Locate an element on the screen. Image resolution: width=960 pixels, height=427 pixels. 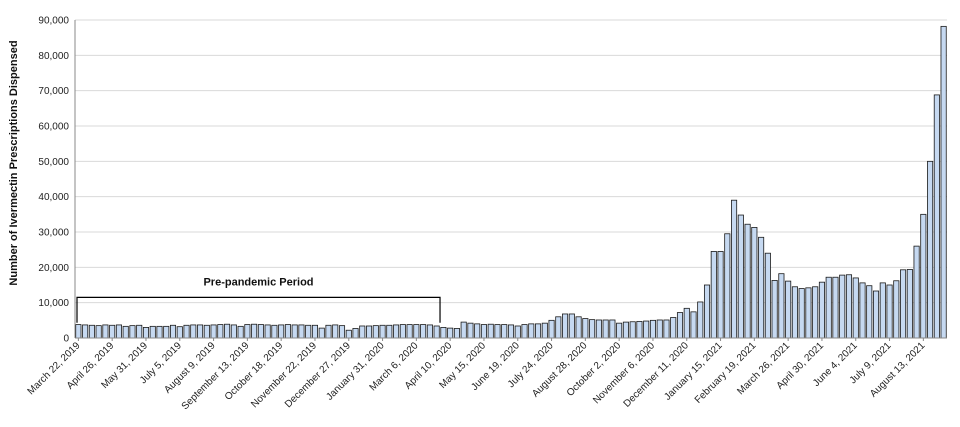
y-tick-label: 10,000 is located at coordinates (53, 303).